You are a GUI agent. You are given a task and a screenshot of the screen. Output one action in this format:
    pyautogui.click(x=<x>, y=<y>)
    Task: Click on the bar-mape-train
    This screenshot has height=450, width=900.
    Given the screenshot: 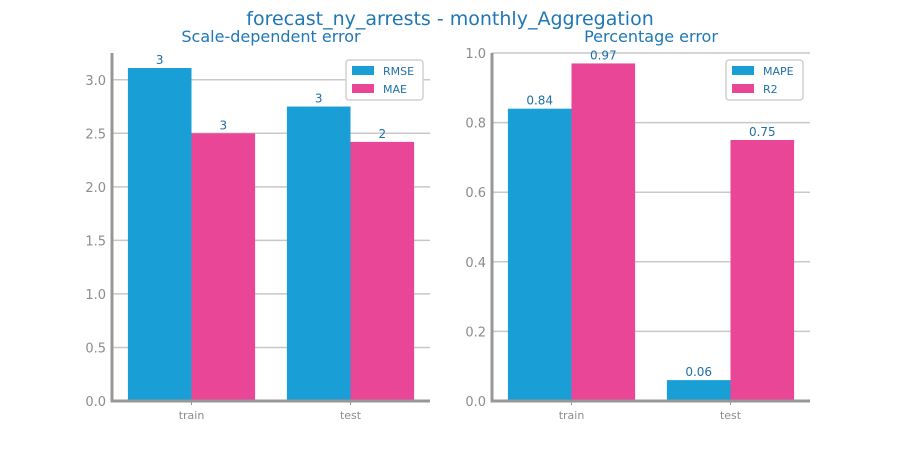 What is the action you would take?
    pyautogui.click(x=539, y=255)
    